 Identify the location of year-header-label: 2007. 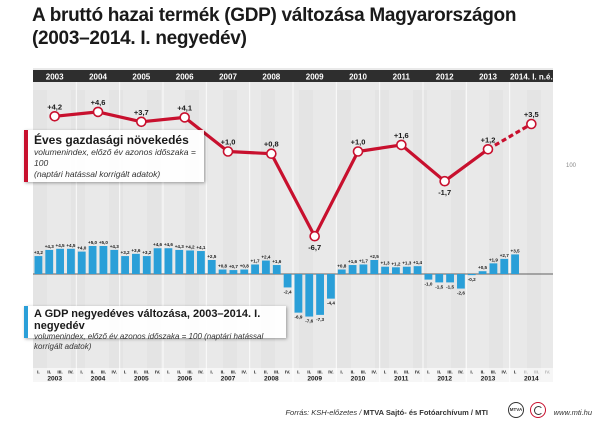
(228, 77).